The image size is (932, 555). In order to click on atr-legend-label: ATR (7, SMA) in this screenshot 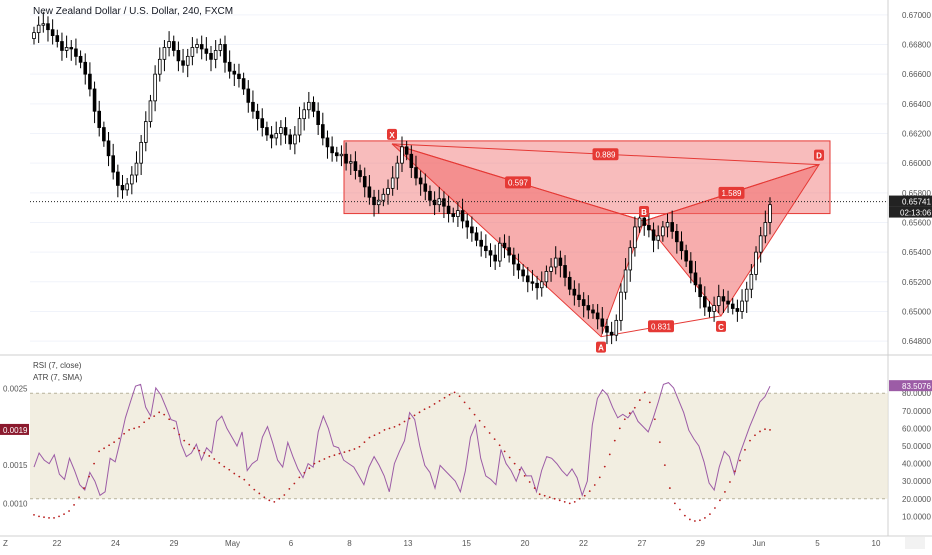, I will do `click(58, 377)`.